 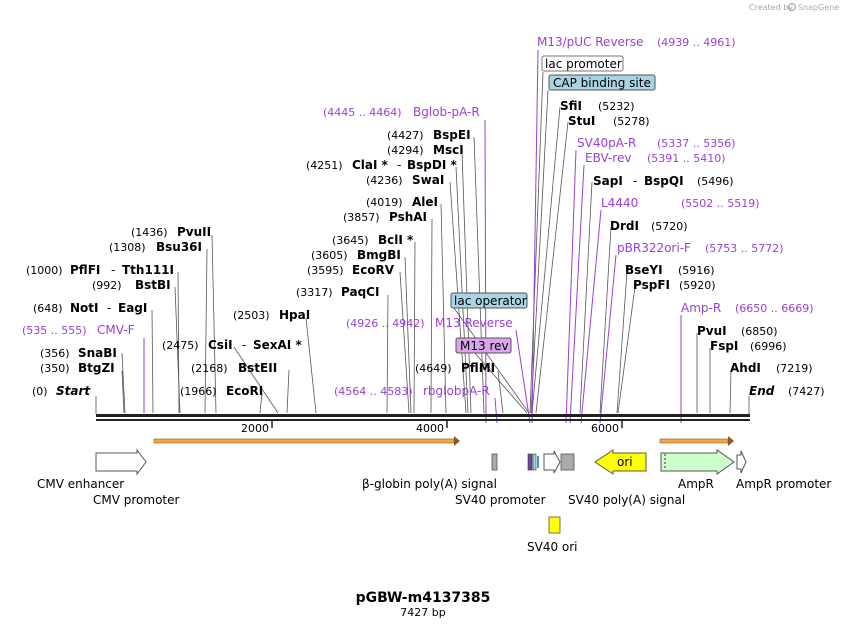 What do you see at coordinates (664, 181) in the screenshot?
I see `site-label-extra: BspQI` at bounding box center [664, 181].